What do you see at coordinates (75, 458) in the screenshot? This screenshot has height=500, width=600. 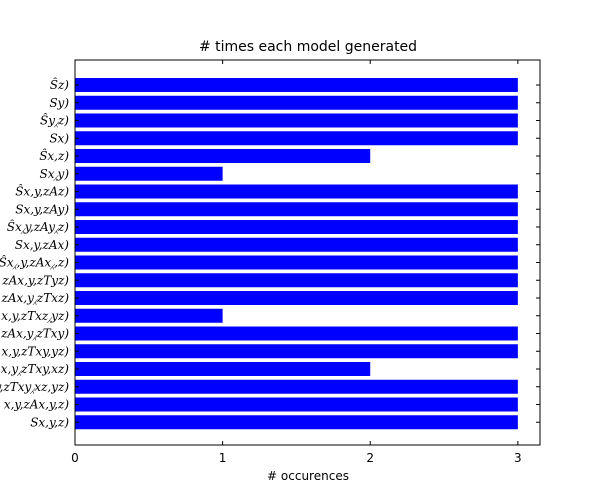 I see `x-tick-label: 0` at bounding box center [75, 458].